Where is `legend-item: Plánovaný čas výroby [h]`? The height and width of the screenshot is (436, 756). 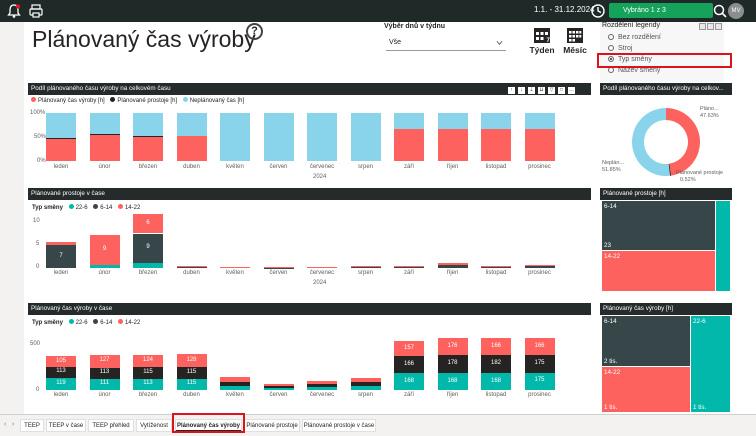 legend-item: Plánovaný čas výroby [h] is located at coordinates (66, 100).